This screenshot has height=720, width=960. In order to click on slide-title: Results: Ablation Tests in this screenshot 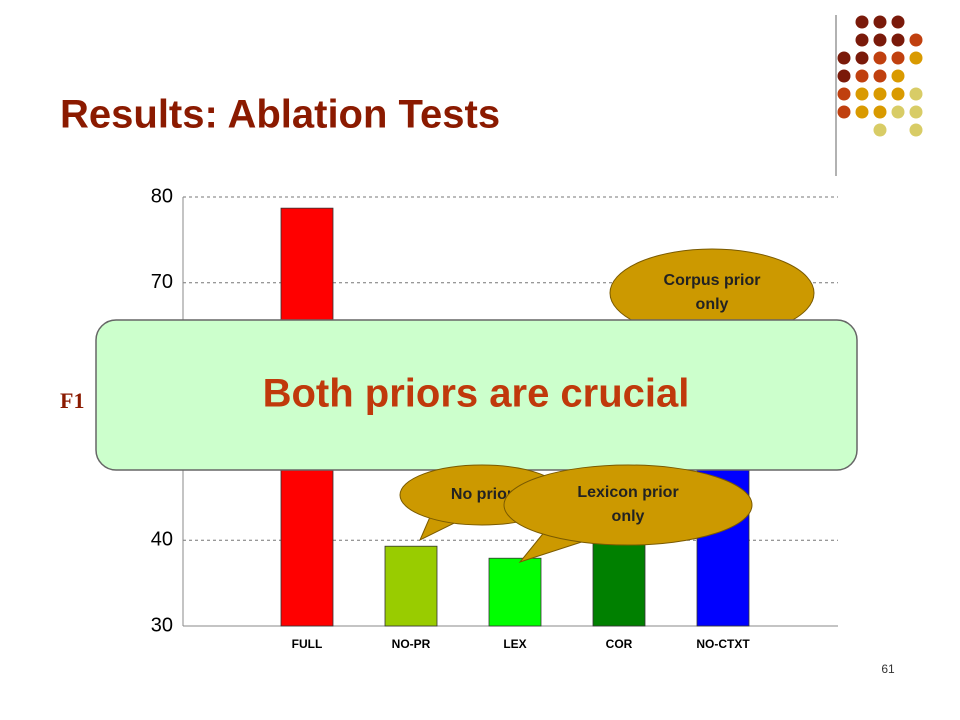, I will do `click(280, 115)`.